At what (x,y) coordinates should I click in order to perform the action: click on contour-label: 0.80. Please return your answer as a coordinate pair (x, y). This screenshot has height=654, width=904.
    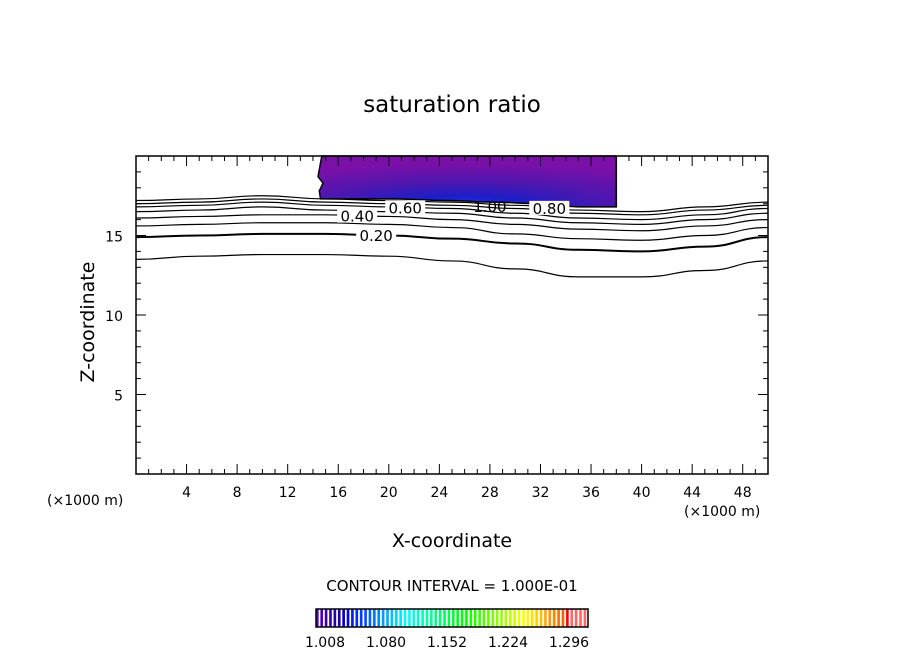
    Looking at the image, I should click on (549, 209).